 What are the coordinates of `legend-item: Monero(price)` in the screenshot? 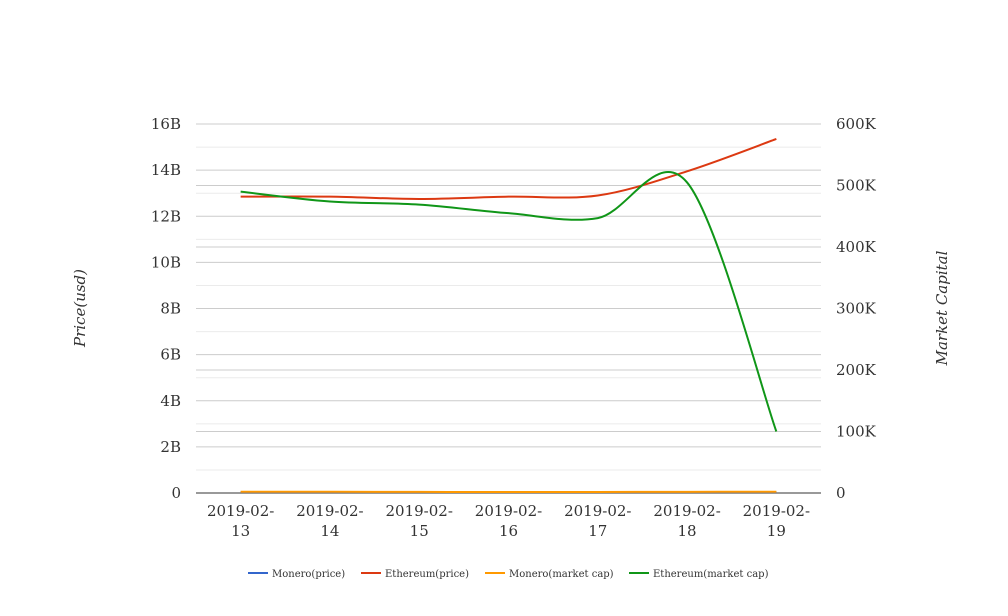 It's located at (296, 574).